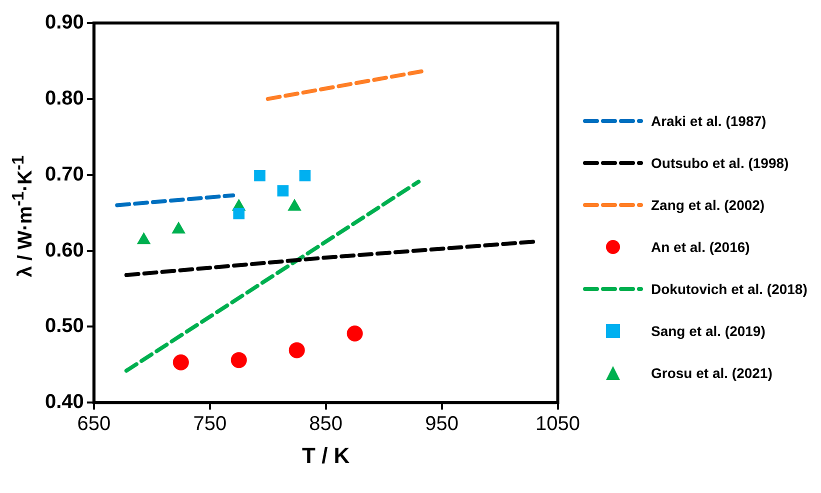 Image resolution: width=821 pixels, height=493 pixels. Describe the element at coordinates (708, 204) in the screenshot. I see `legend-label: Zang et al. (2002)` at that location.